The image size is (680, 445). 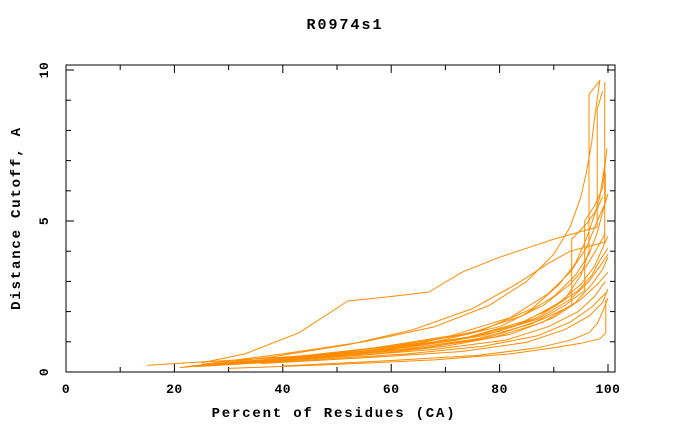 I want to click on curve-m17, so click(x=407, y=329).